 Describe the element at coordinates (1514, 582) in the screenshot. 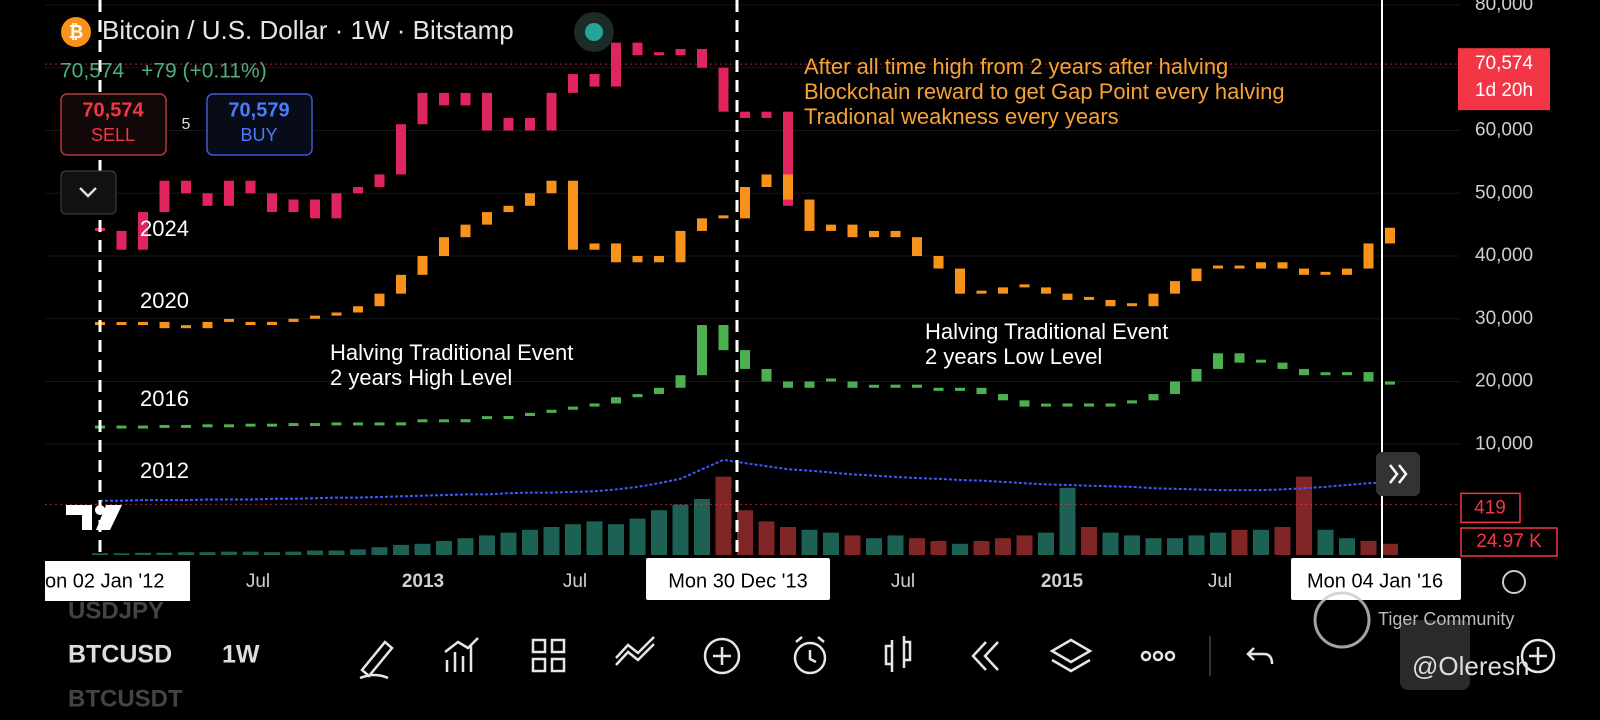

I see `settings-icon` at that location.